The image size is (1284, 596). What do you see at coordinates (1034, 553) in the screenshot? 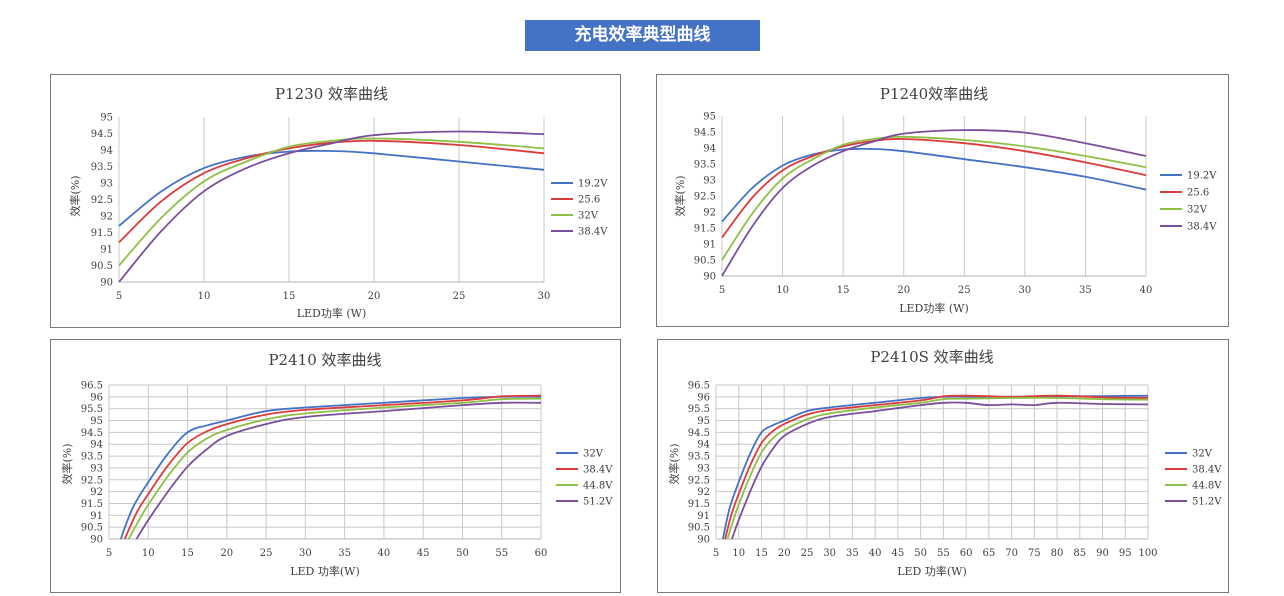
I see `x-tick-label: 75` at bounding box center [1034, 553].